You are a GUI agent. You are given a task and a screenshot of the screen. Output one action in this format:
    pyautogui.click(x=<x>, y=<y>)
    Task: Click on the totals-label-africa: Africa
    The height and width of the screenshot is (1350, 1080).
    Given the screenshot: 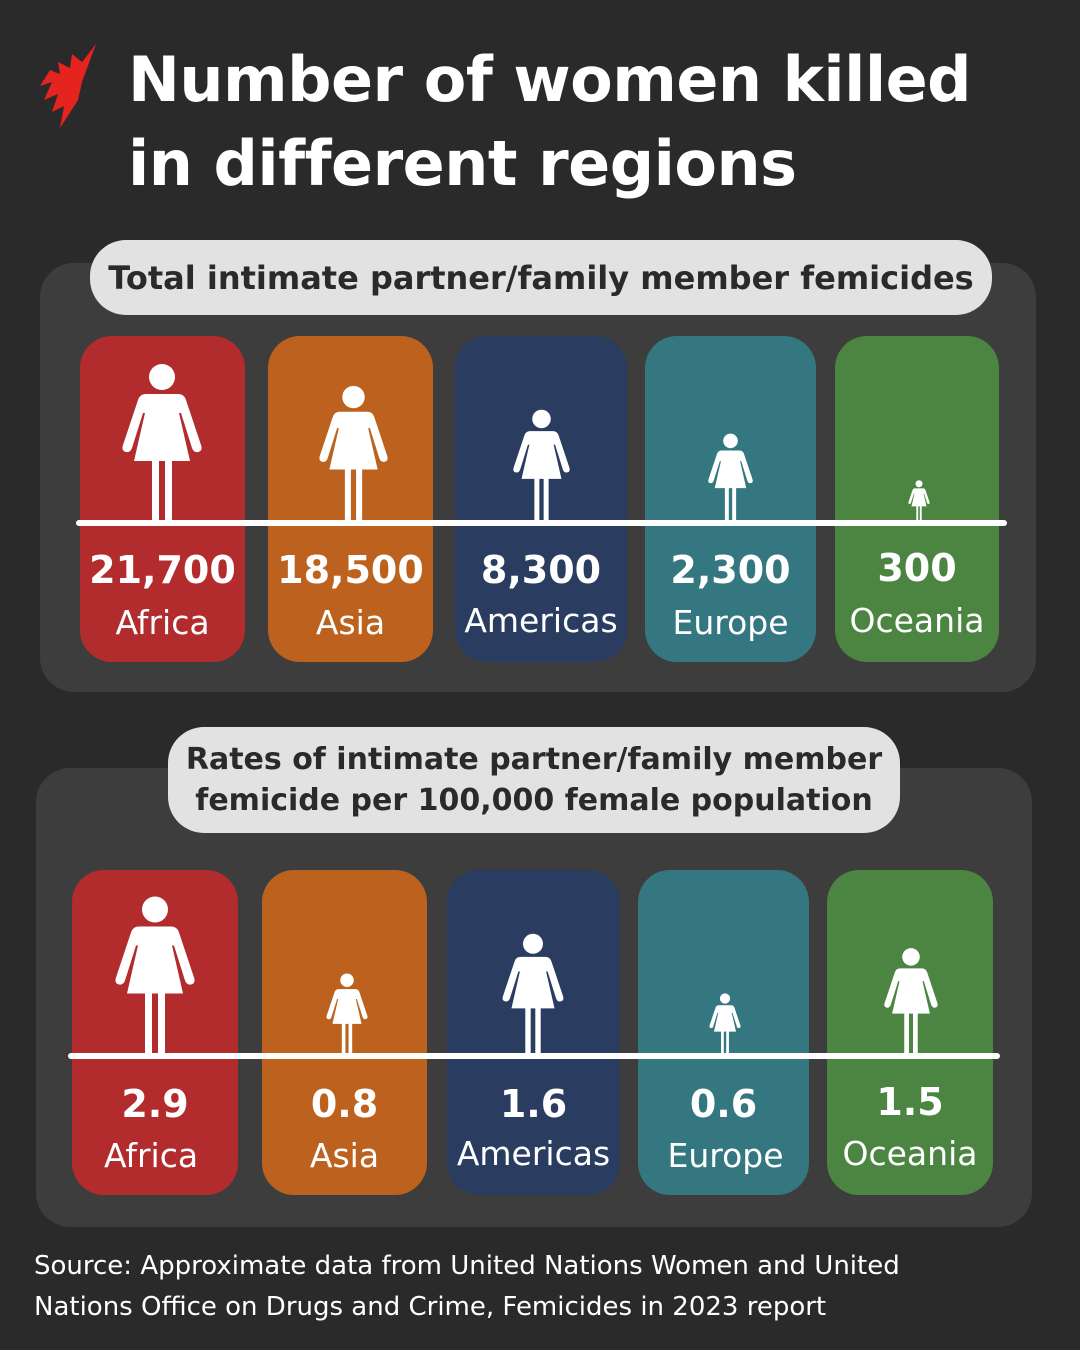 What is the action you would take?
    pyautogui.click(x=162, y=622)
    